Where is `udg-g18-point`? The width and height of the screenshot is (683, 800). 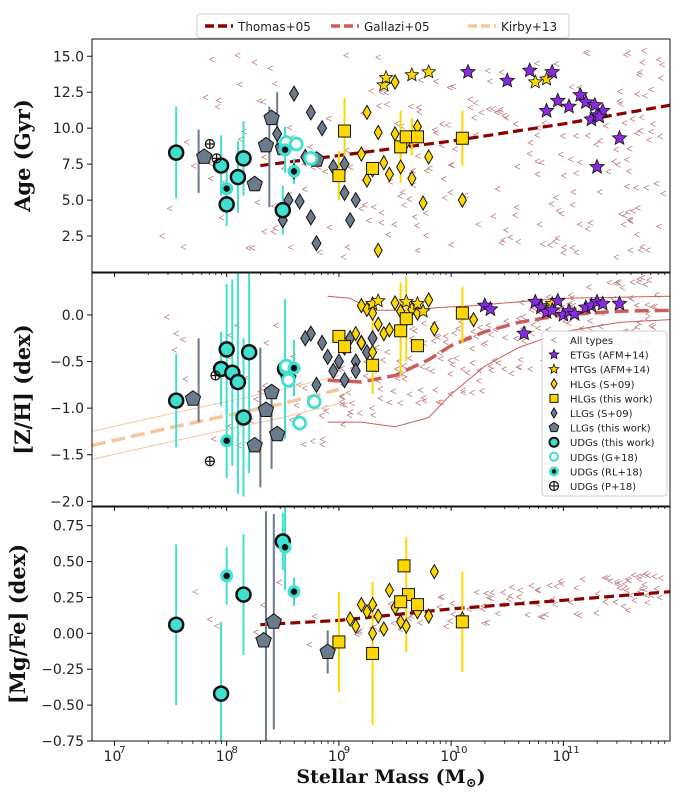 udg-g18-point is located at coordinates (314, 402).